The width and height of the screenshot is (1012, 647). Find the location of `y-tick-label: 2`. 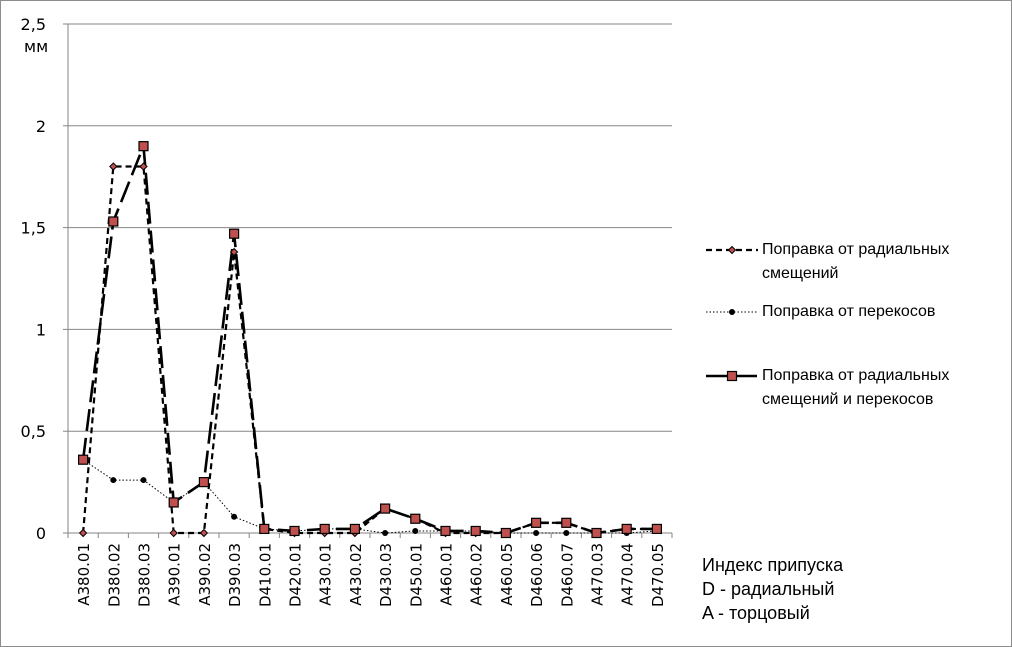

y-tick-label: 2 is located at coordinates (41, 126).